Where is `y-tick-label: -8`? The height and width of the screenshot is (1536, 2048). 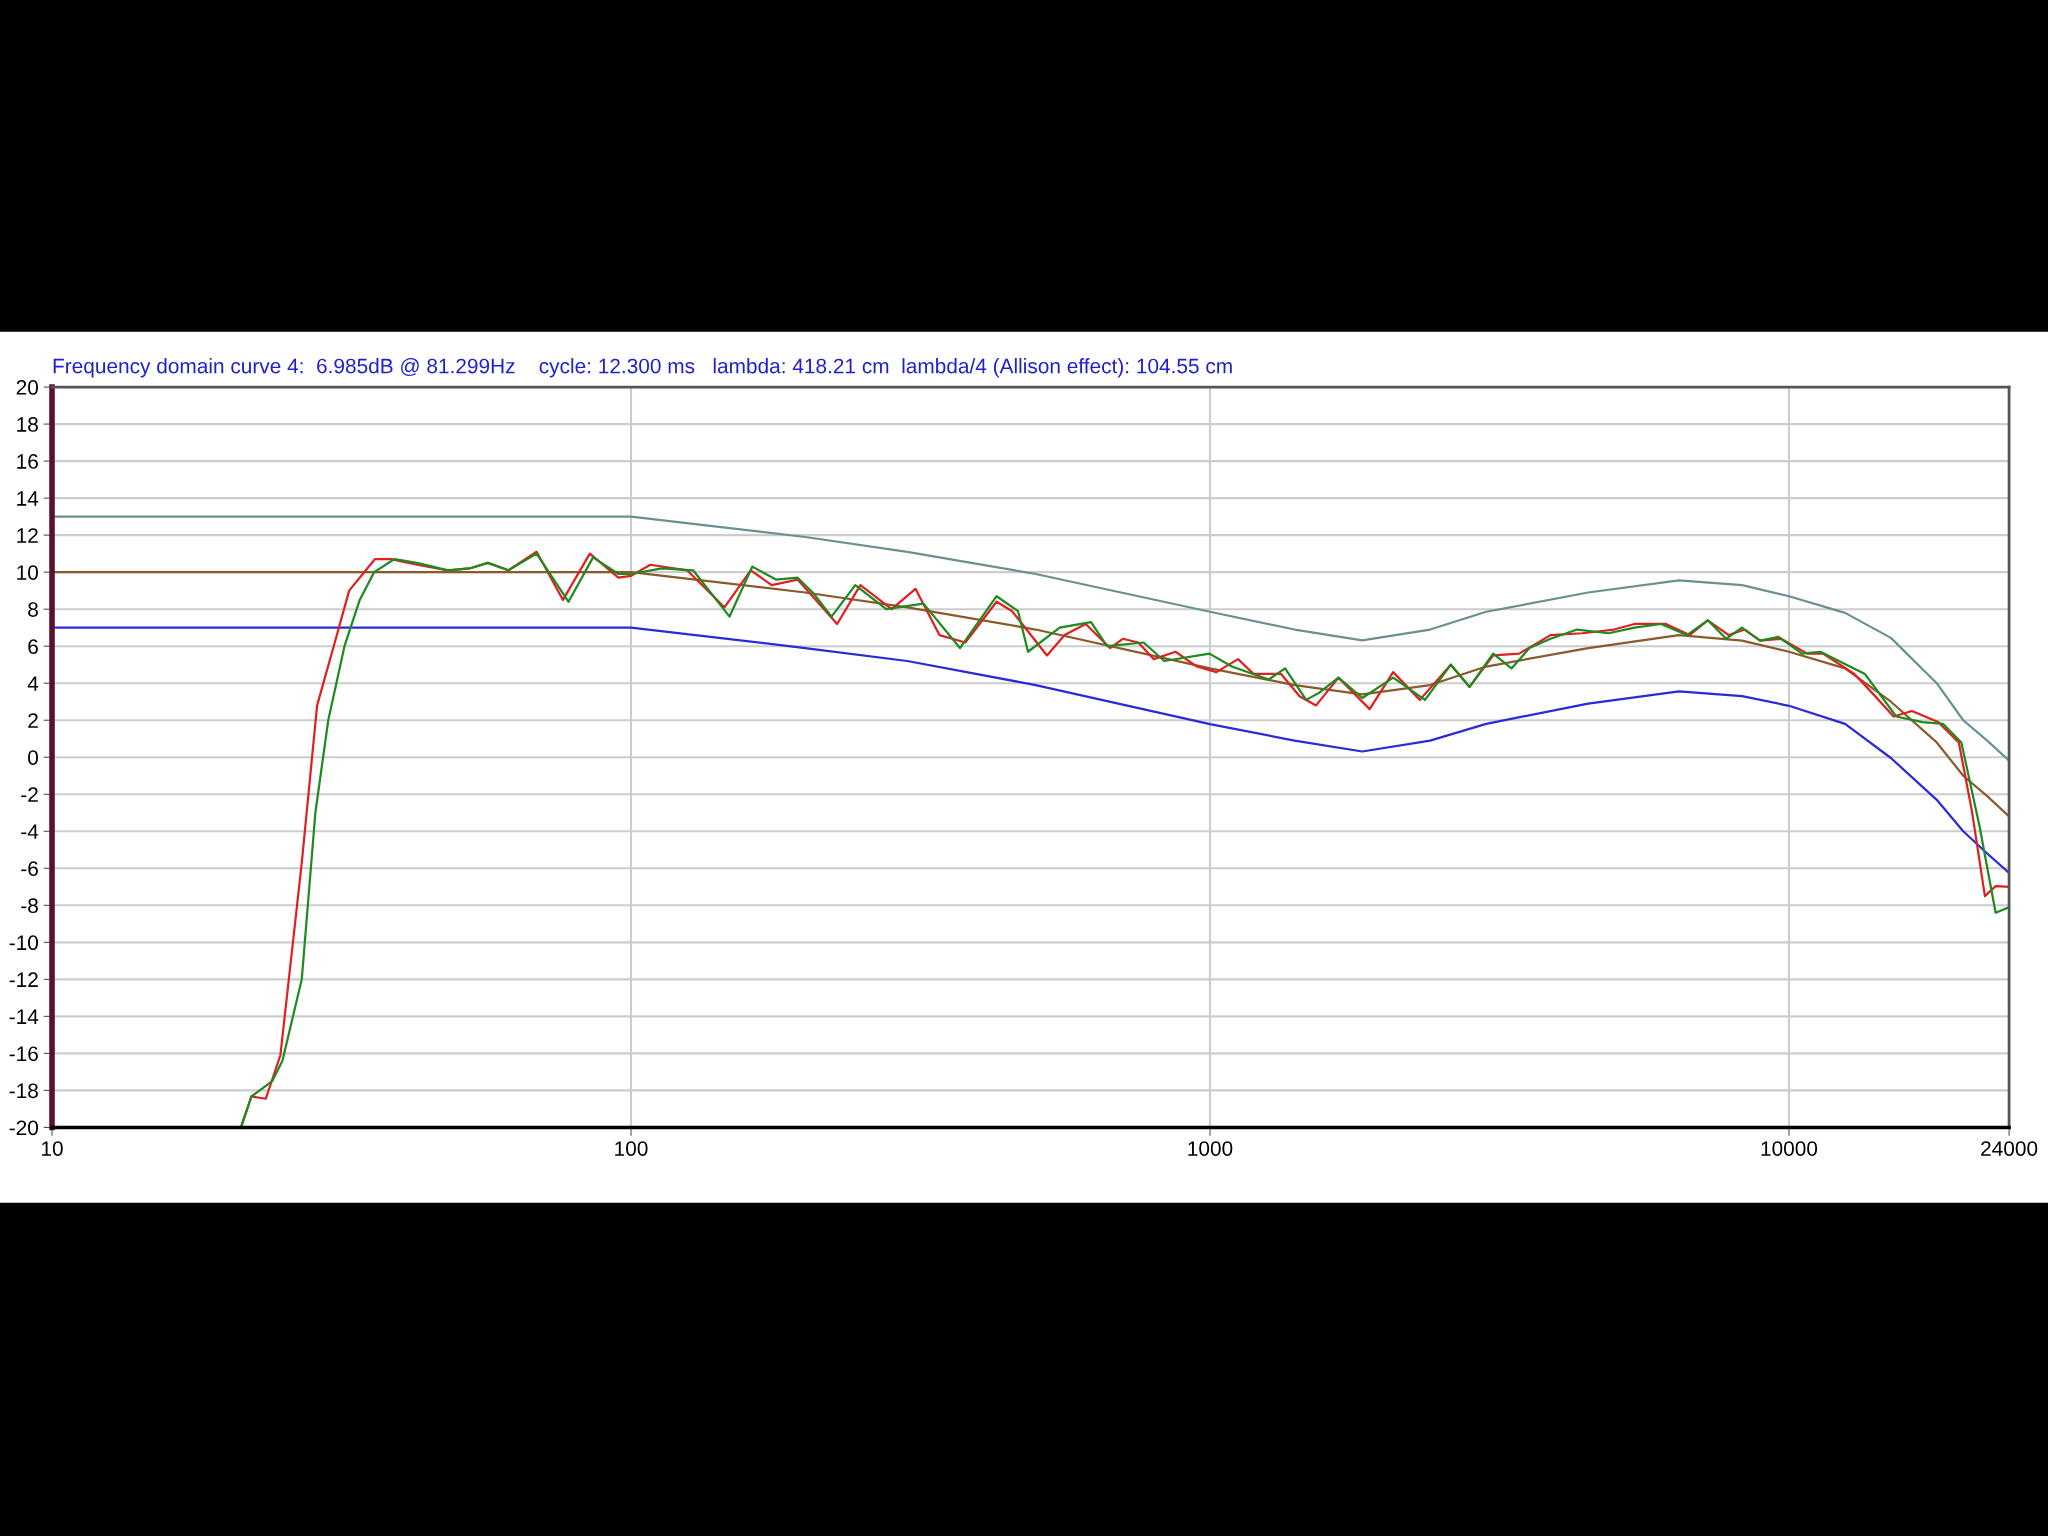 y-tick-label: -8 is located at coordinates (29, 906).